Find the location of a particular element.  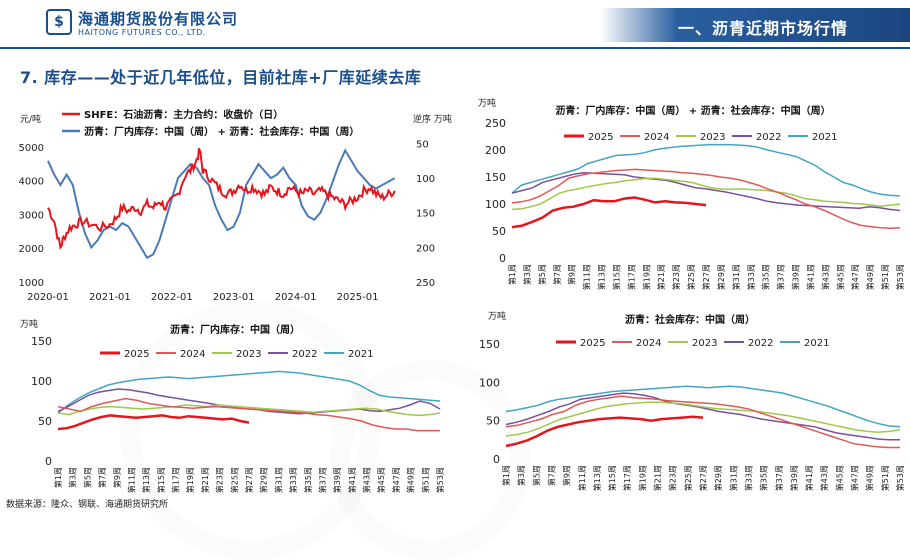

legend-item-2024: 2024 is located at coordinates (180, 354).